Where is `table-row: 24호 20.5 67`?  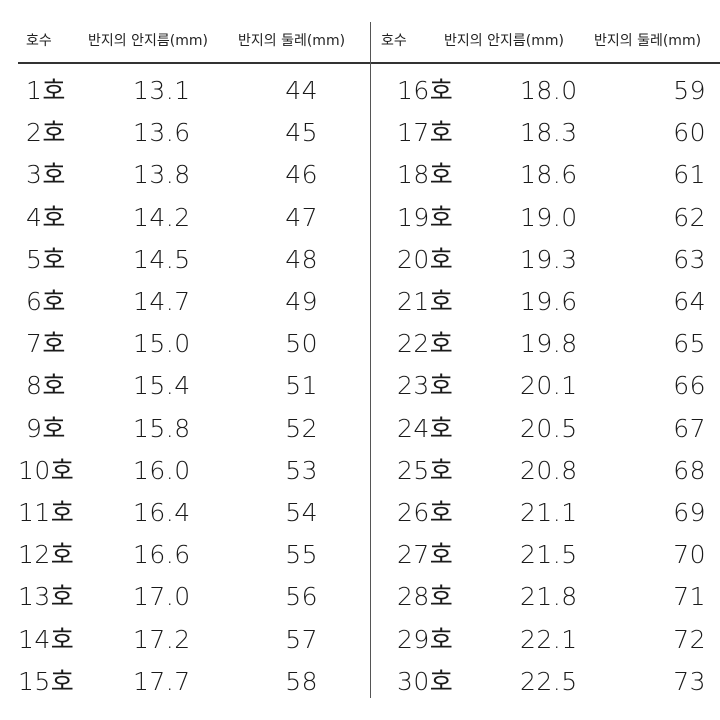
table-row: 24호 20.5 67 is located at coordinates (545, 429).